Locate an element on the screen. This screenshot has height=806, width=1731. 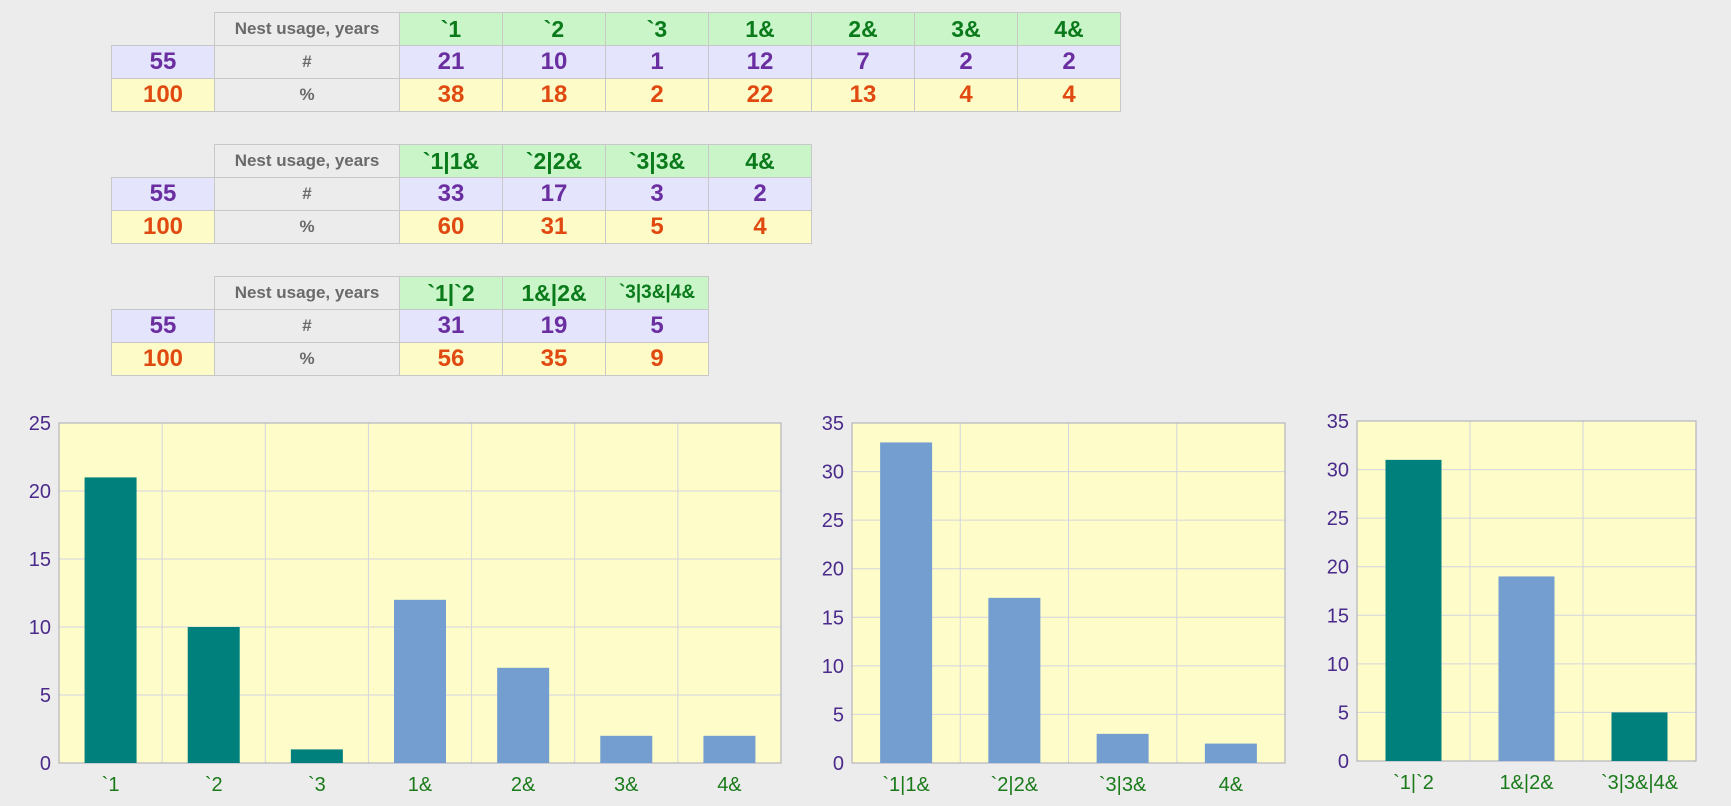
x-tick-label: `1|1& is located at coordinates (906, 785).